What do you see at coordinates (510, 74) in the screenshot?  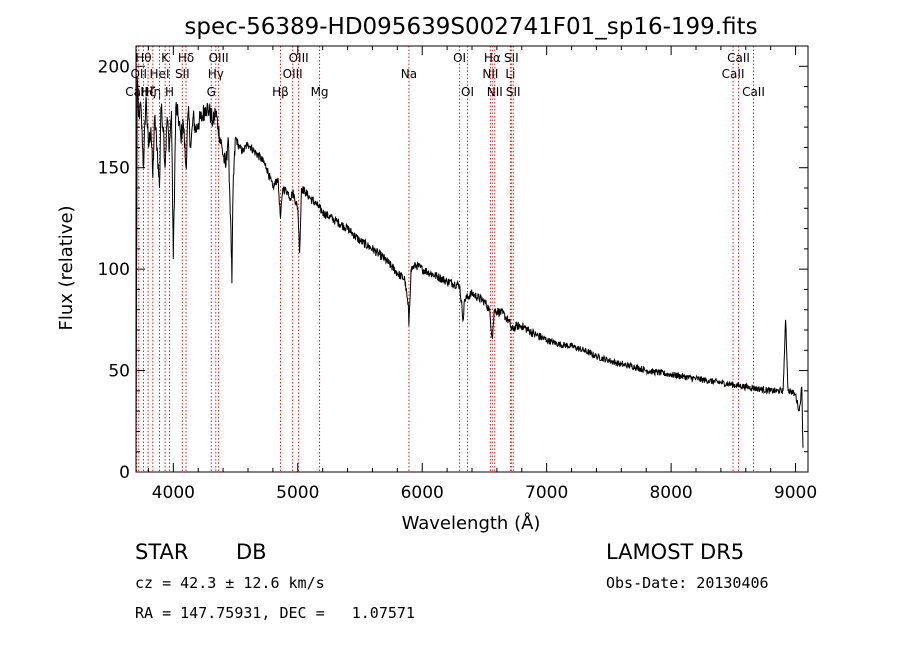 I see `marker-label: Li` at bounding box center [510, 74].